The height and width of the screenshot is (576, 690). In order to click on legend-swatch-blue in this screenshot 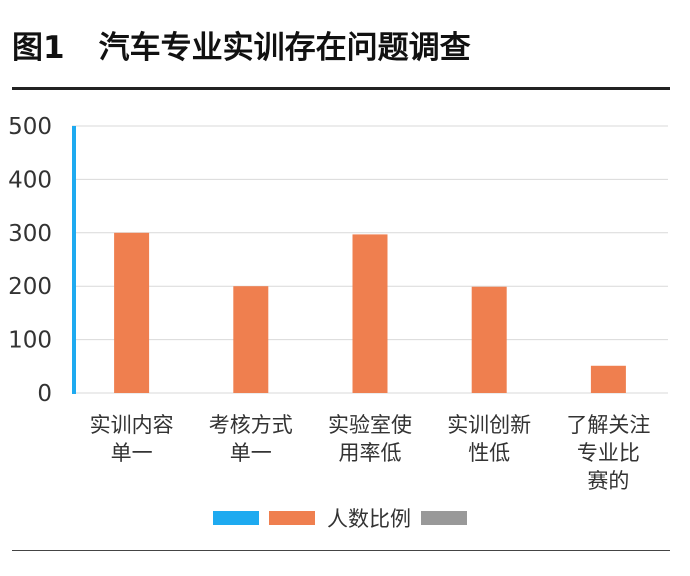, I will do `click(236, 518)`.